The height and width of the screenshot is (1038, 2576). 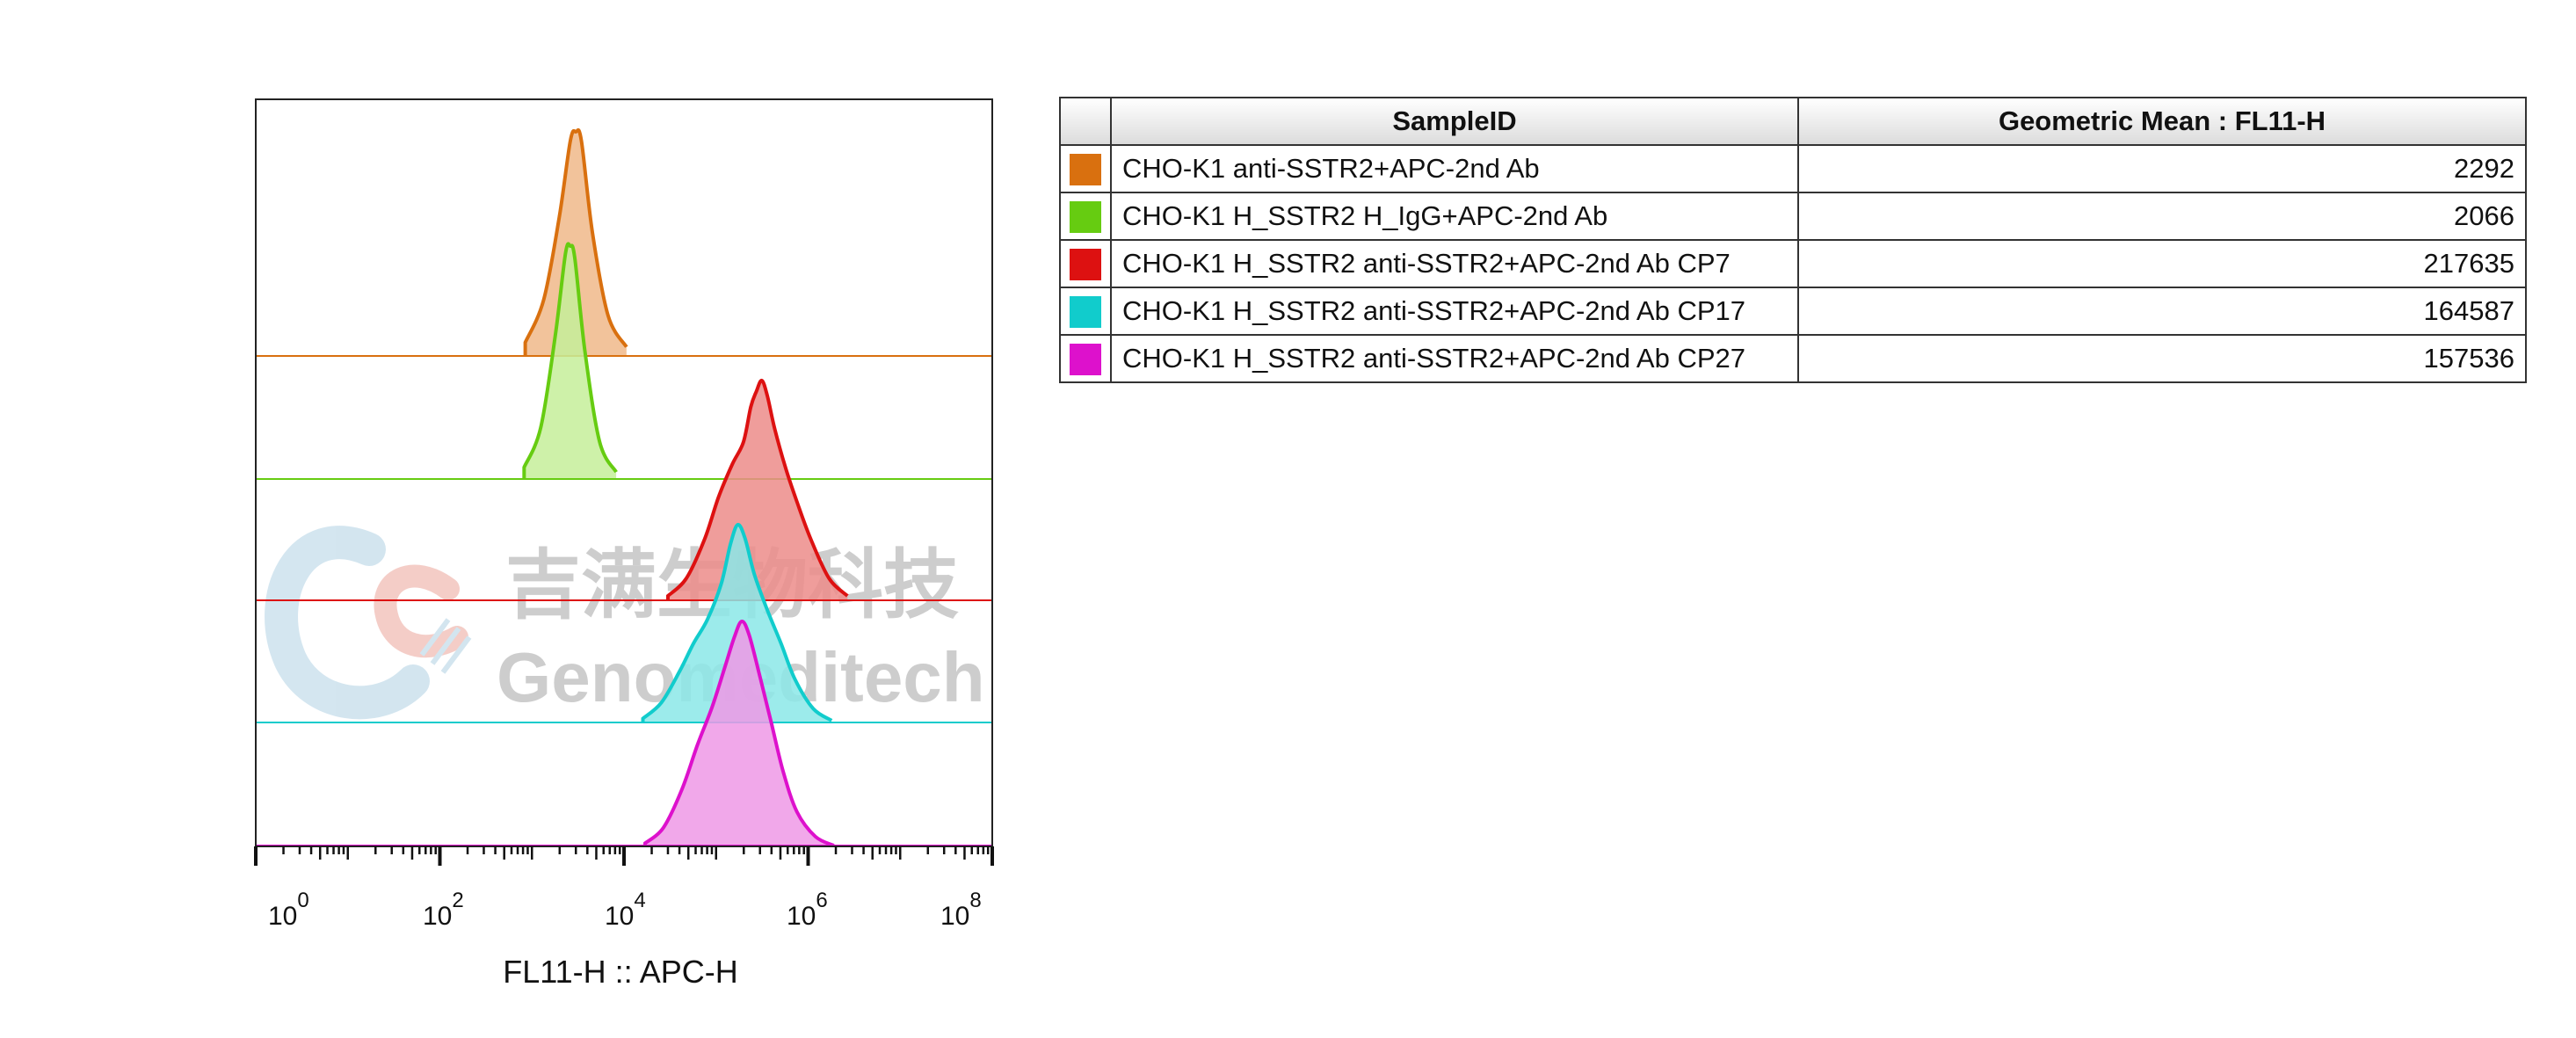 What do you see at coordinates (2162, 217) in the screenshot?
I see `geometric-mean-cell: 2066` at bounding box center [2162, 217].